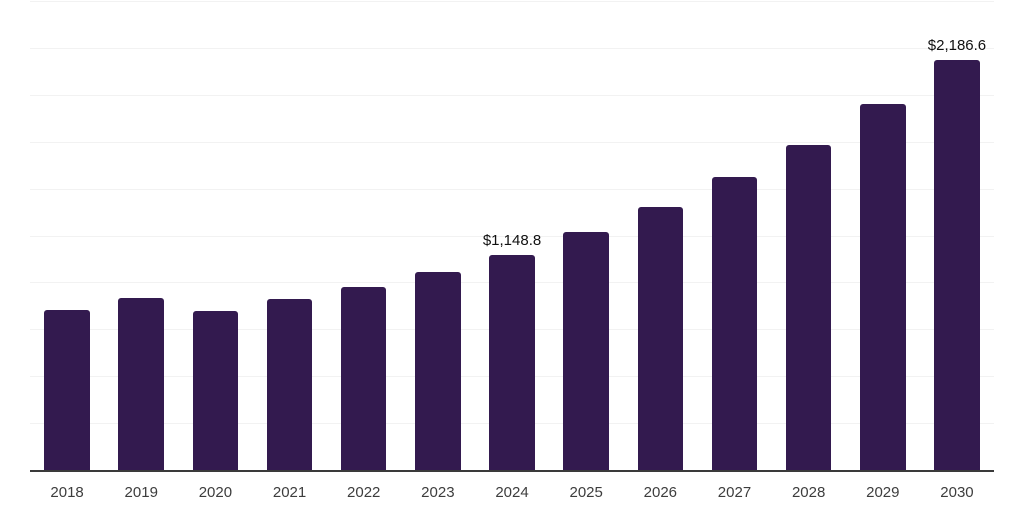 The width and height of the screenshot is (1024, 512). I want to click on x-tick-label-2024: 2024, so click(512, 492).